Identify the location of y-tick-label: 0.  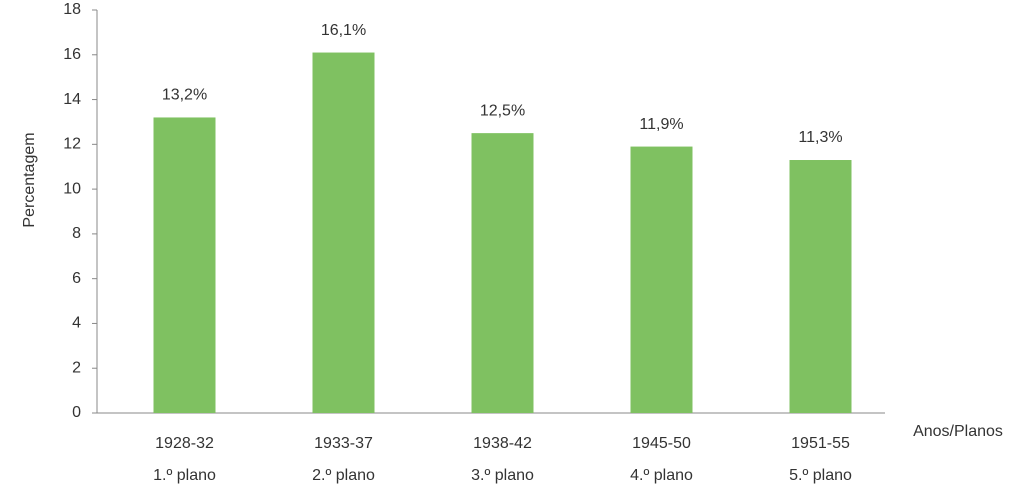
(76, 412).